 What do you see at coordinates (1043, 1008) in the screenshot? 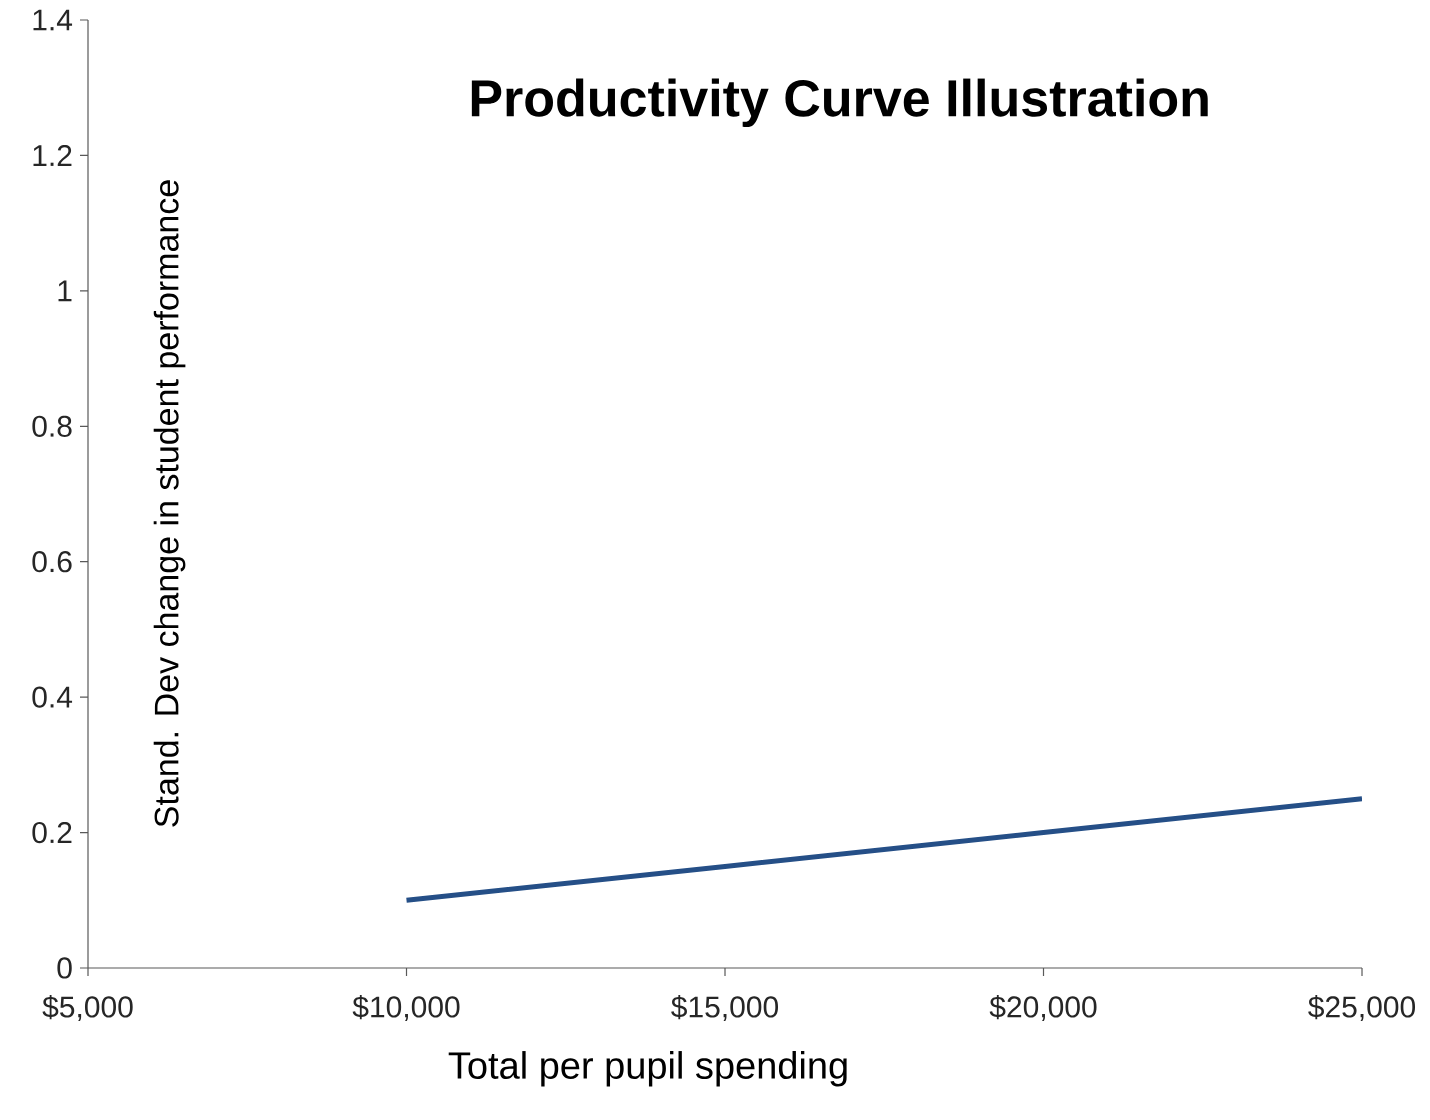
I see `x-tick-label: $20,000` at bounding box center [1043, 1008].